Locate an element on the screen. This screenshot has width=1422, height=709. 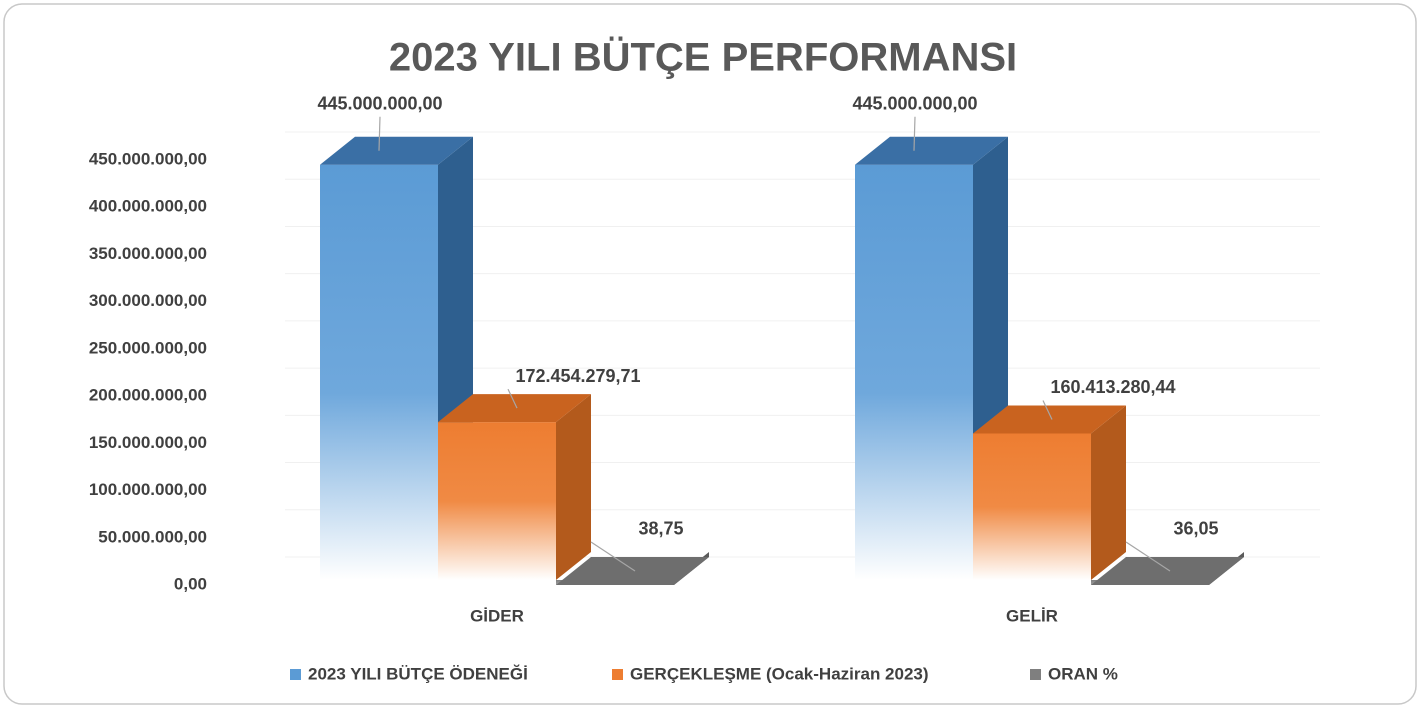
y-tick-label: 450.000.000,00 is located at coordinates (148, 158).